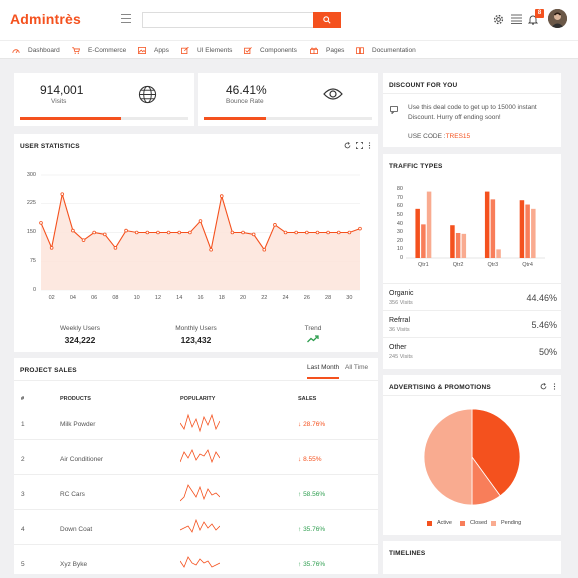  What do you see at coordinates (81, 459) in the screenshot?
I see `product-name: Air Conditioner` at bounding box center [81, 459].